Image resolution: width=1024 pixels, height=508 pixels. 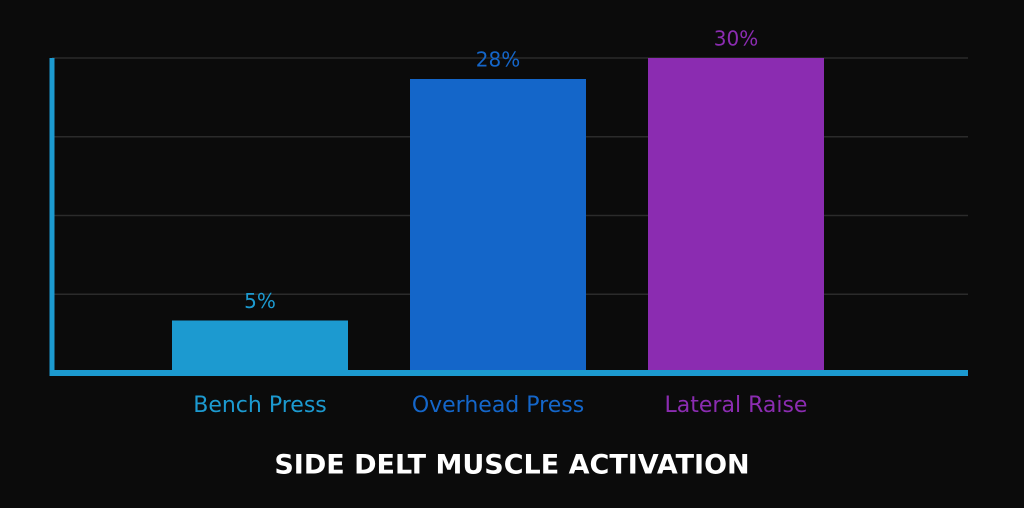 What do you see at coordinates (260, 301) in the screenshot?
I see `value-label: 5%` at bounding box center [260, 301].